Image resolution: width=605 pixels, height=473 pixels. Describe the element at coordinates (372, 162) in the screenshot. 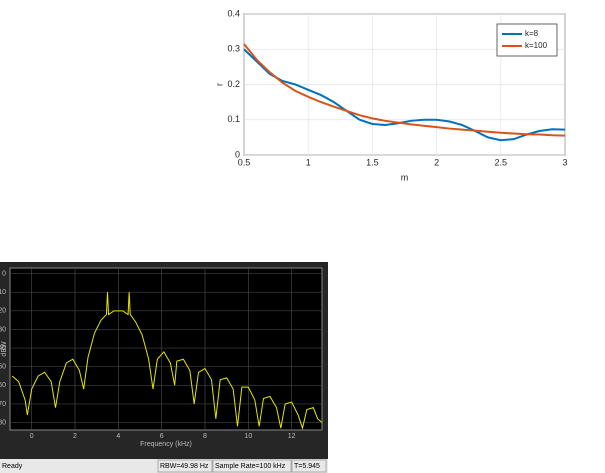

I see `x-tick-label: 1.5` at that location.